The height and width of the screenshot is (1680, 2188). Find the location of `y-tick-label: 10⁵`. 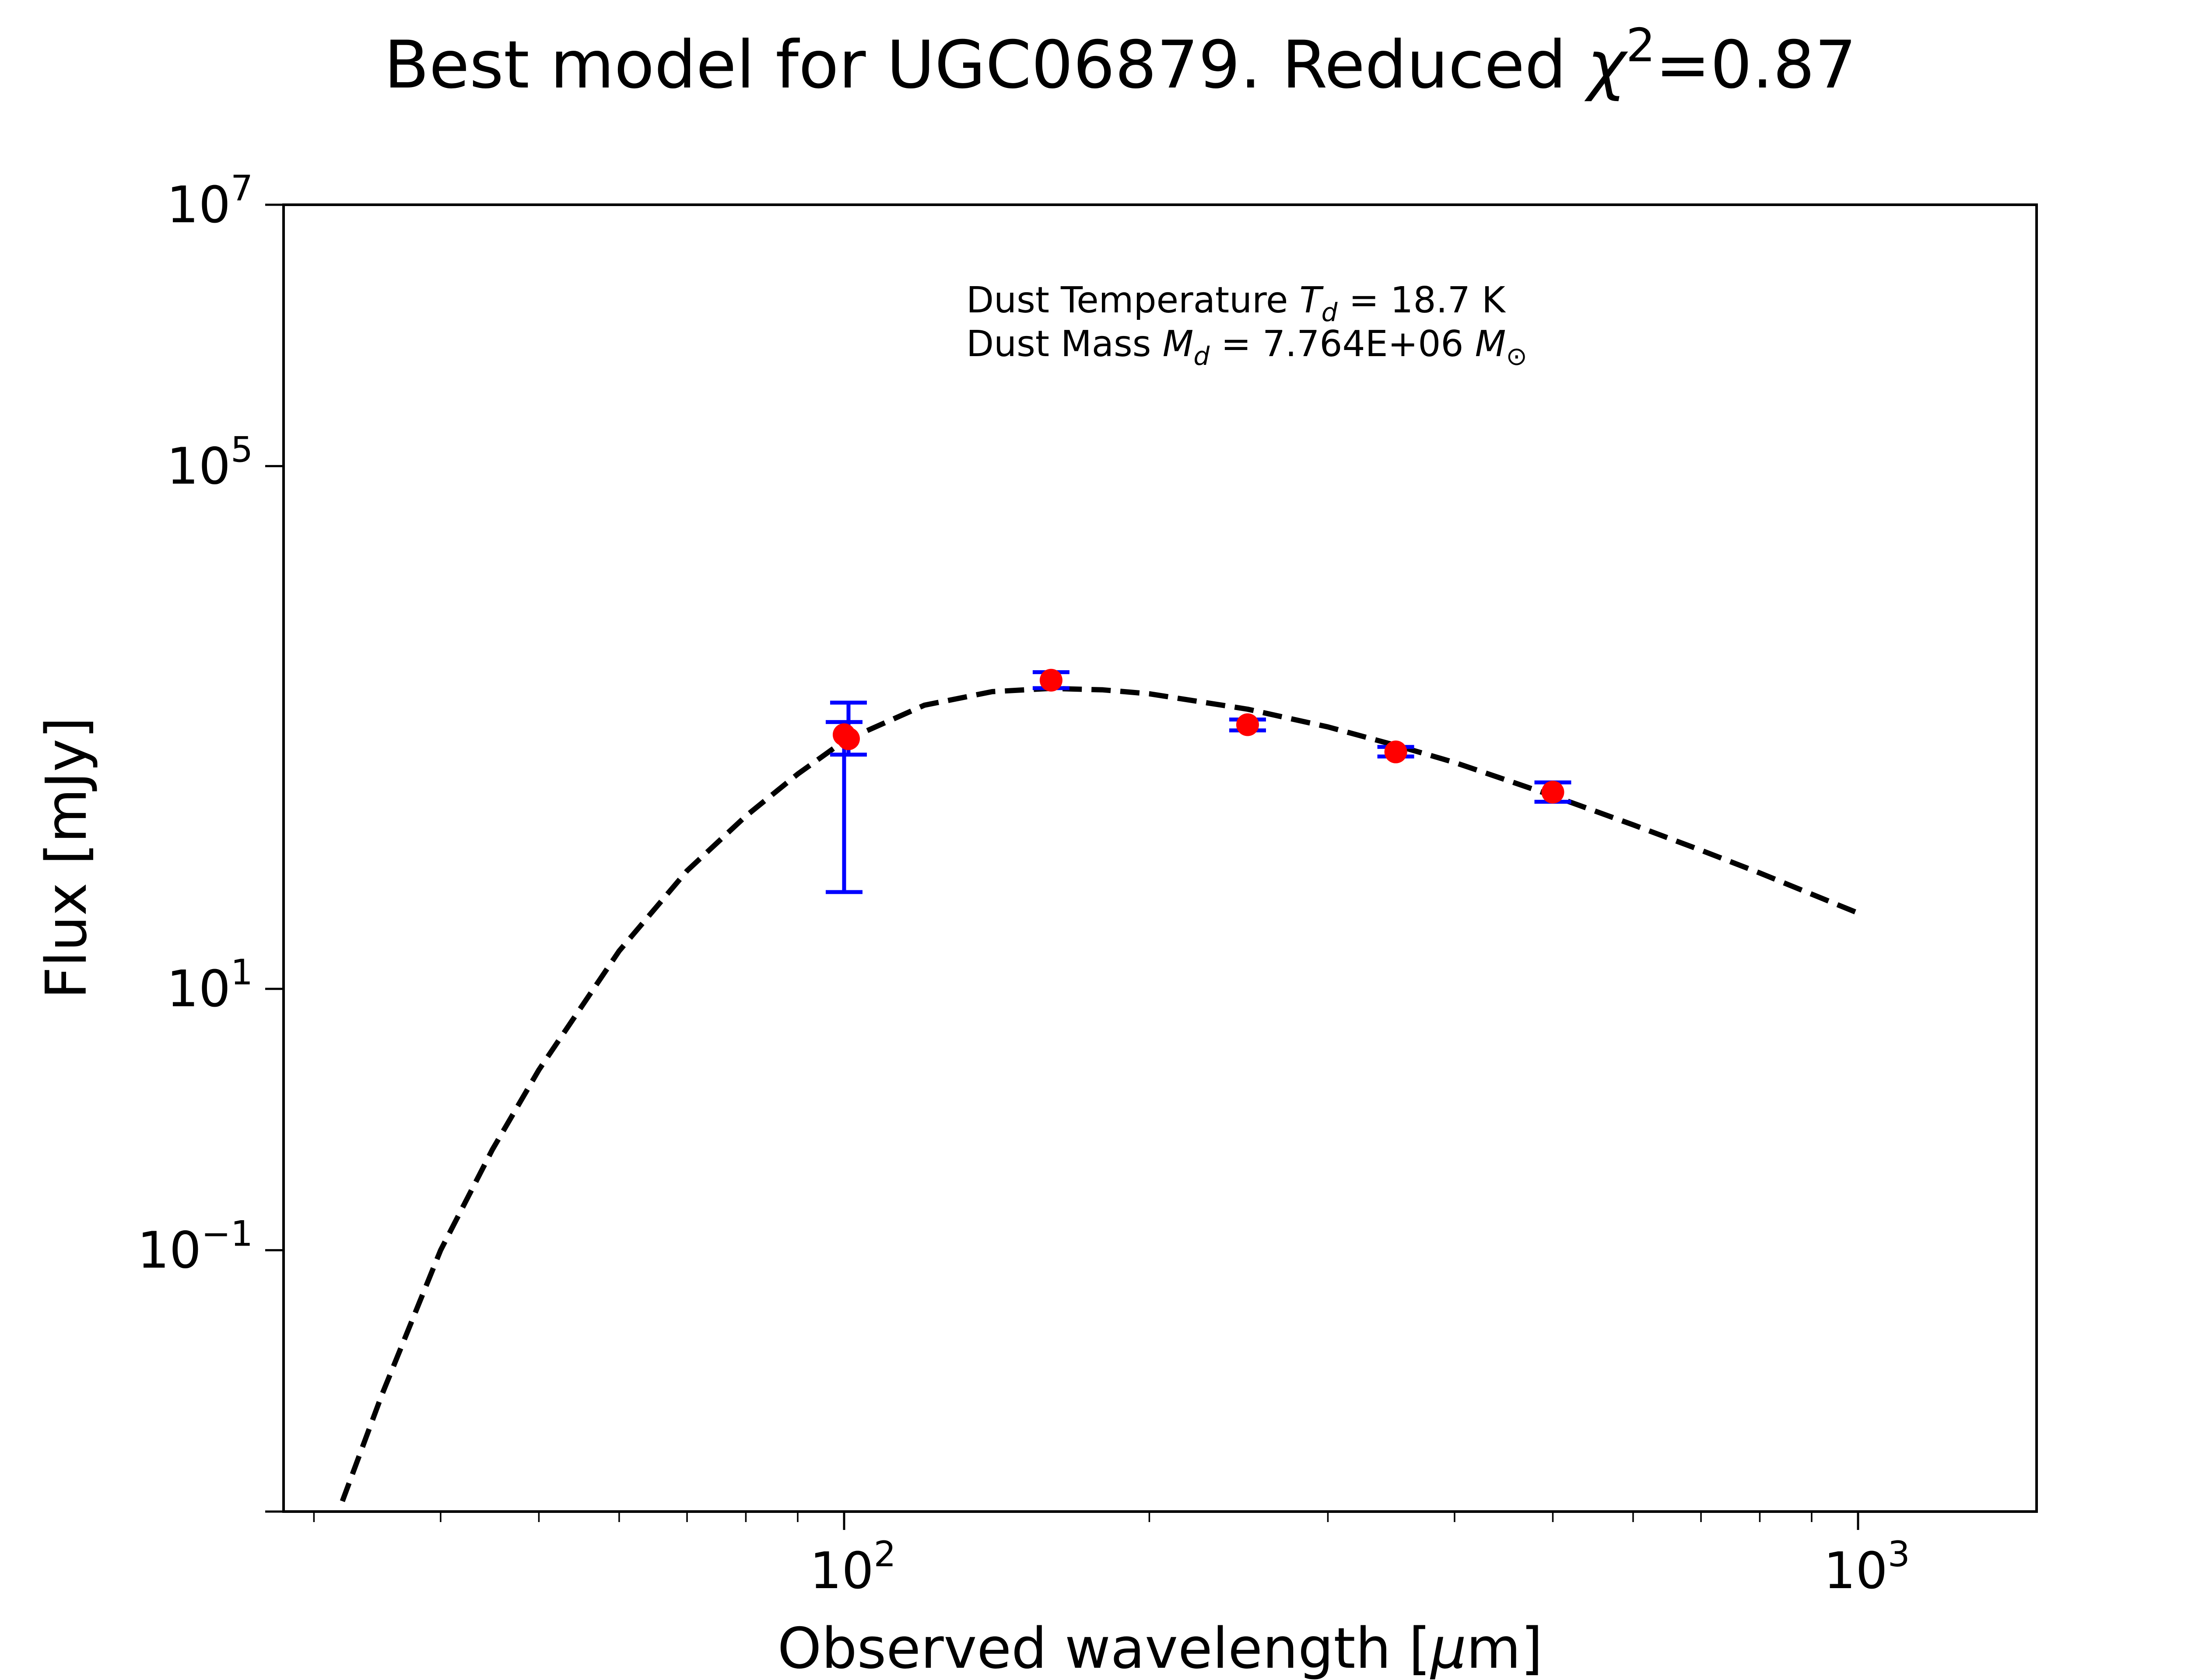

y-tick-label: 10⁵ is located at coordinates (210, 462).